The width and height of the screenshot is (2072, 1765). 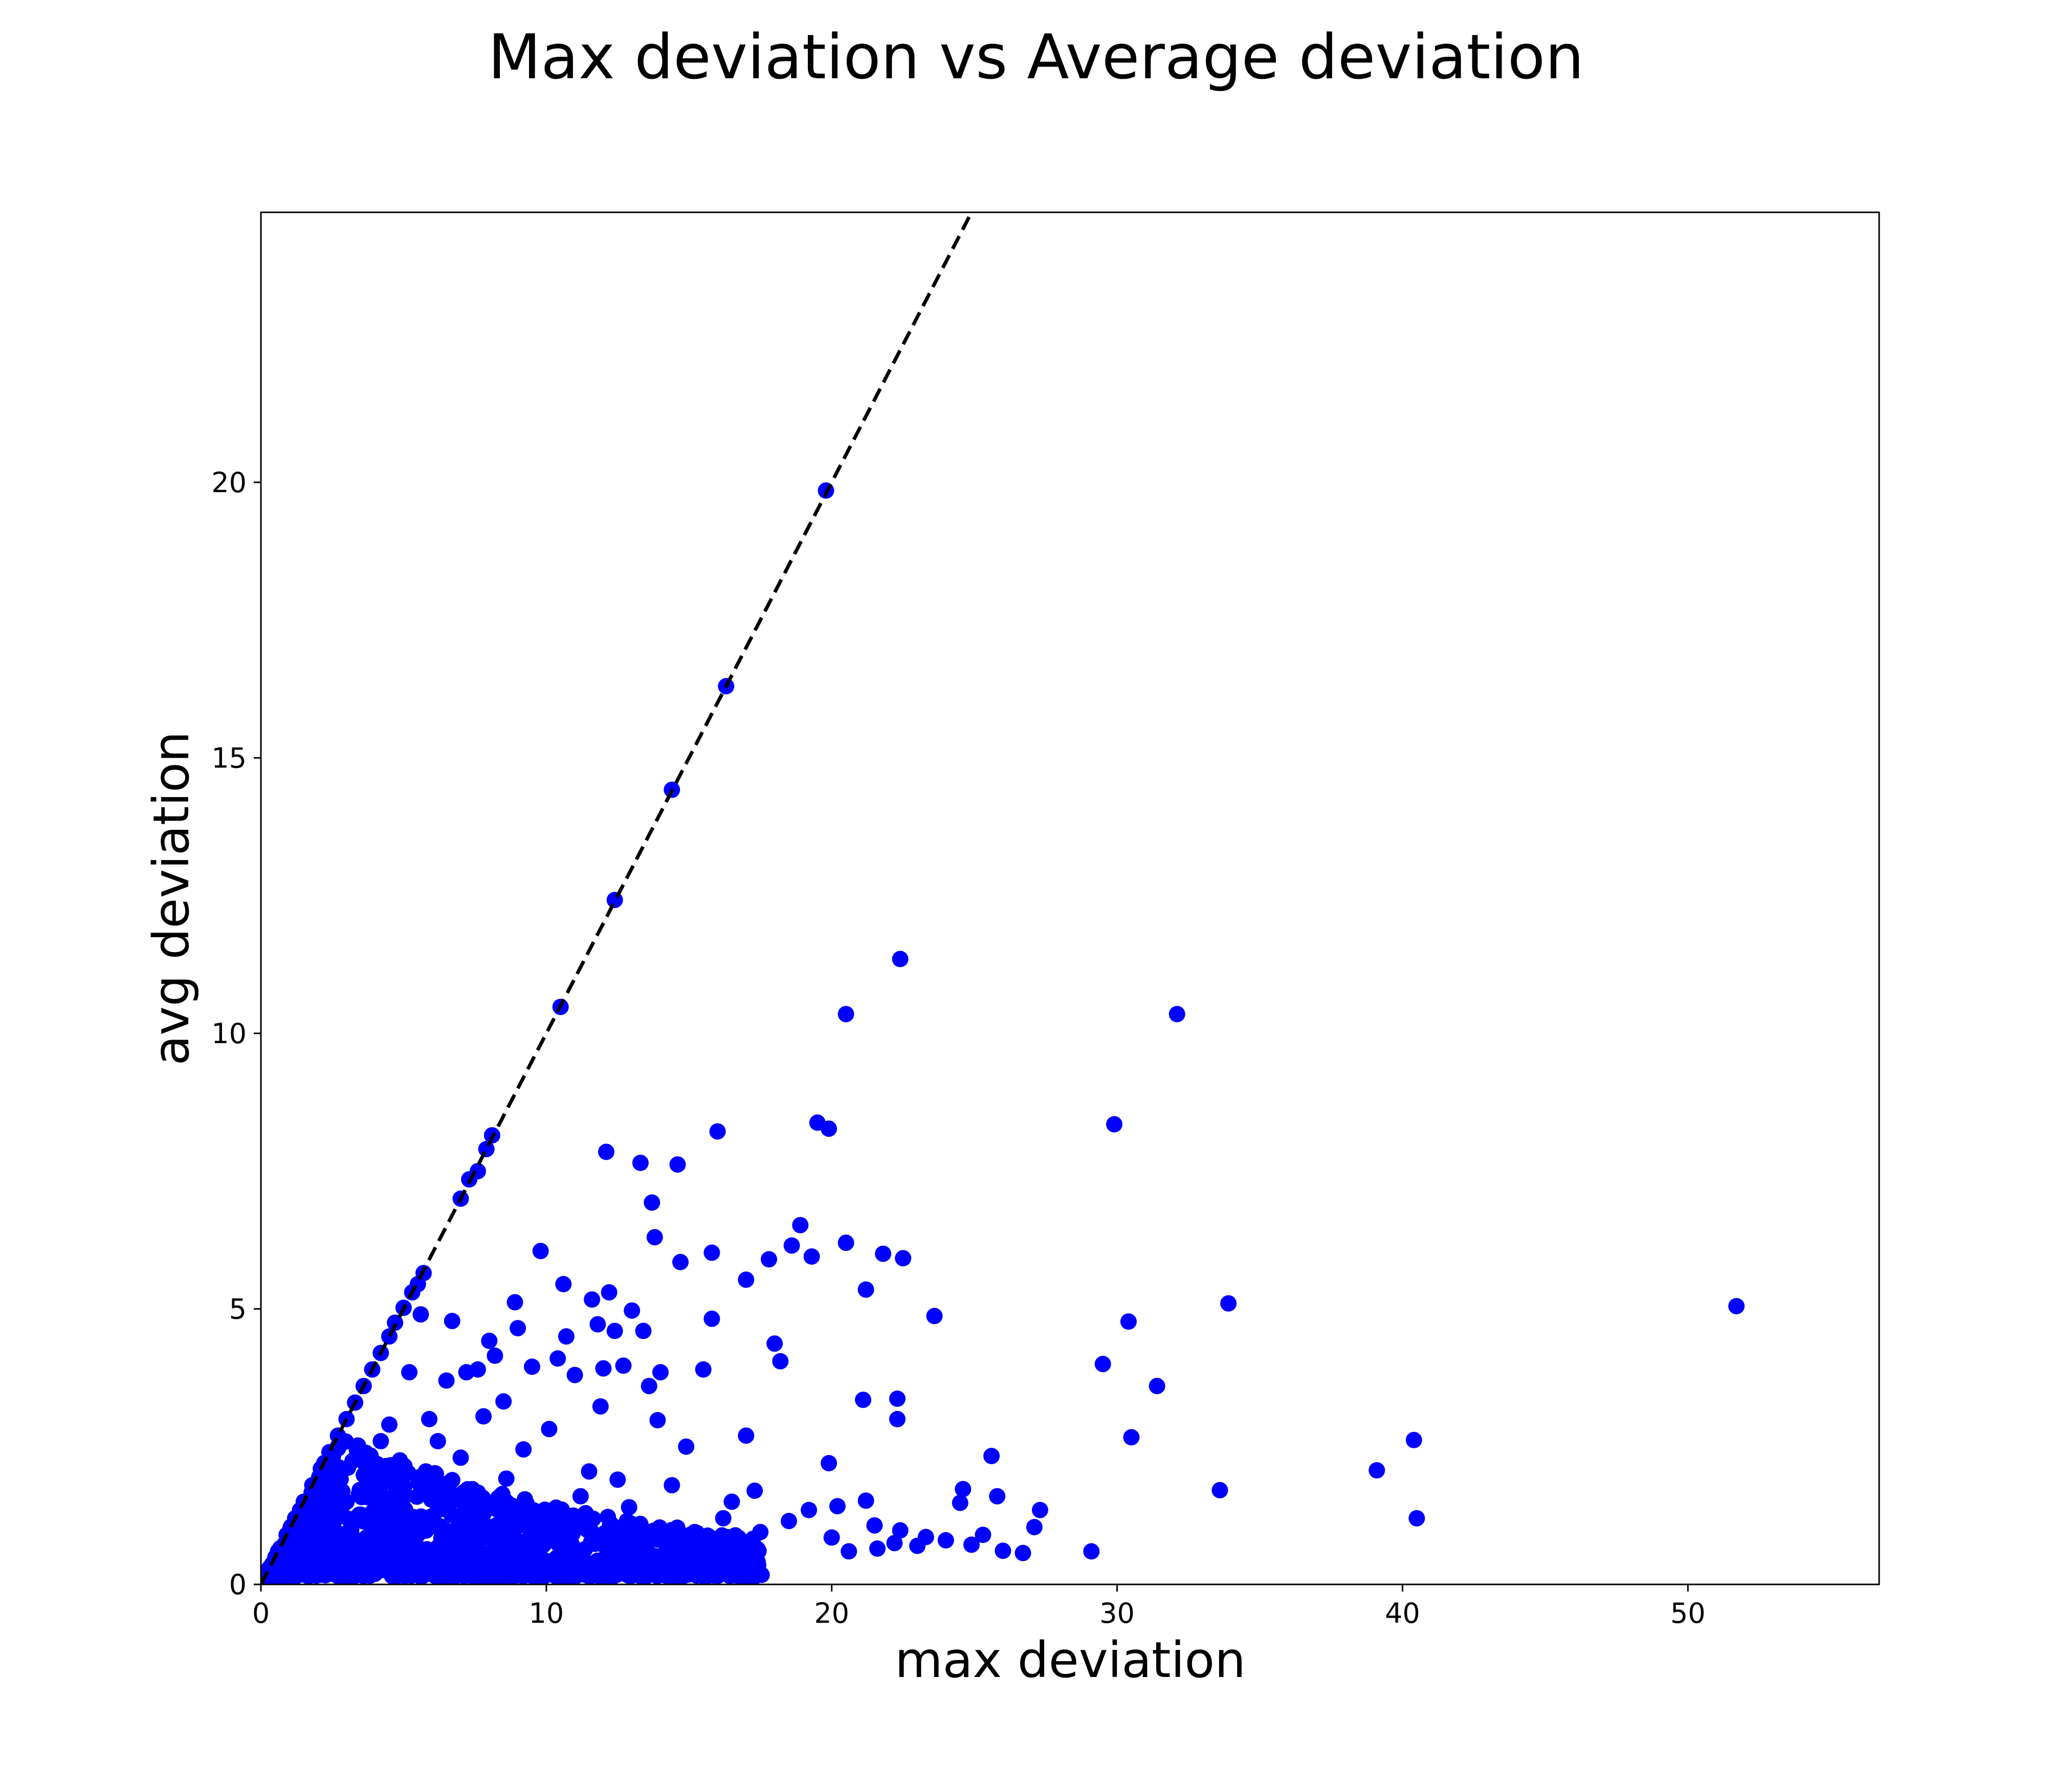 What do you see at coordinates (229, 1034) in the screenshot?
I see `y-tick-label: 10` at bounding box center [229, 1034].